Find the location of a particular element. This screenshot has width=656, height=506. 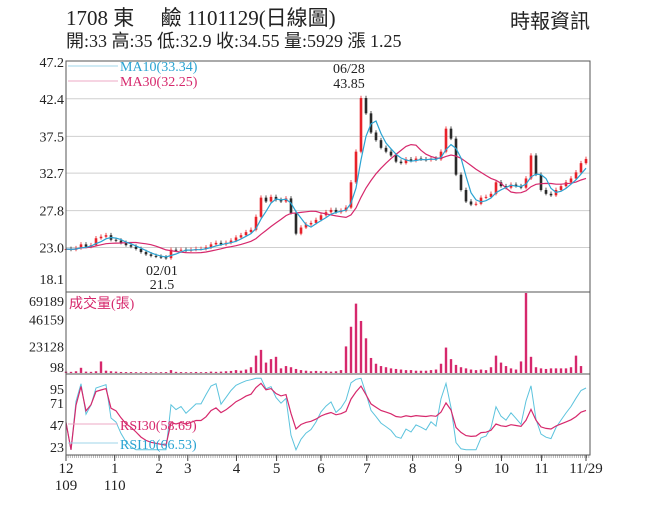

price-tick-label: 47.2 is located at coordinates (52, 63).